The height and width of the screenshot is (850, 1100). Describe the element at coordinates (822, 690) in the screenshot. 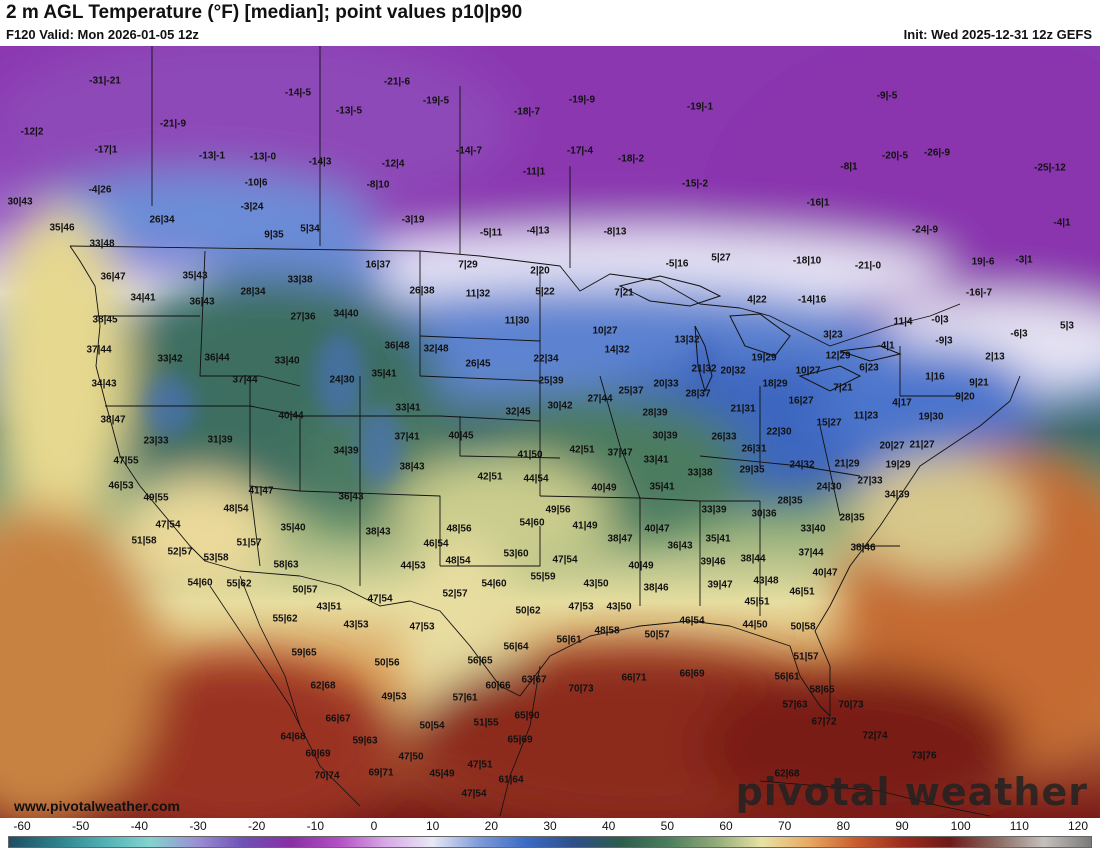

I see `point-value: 58|65` at that location.